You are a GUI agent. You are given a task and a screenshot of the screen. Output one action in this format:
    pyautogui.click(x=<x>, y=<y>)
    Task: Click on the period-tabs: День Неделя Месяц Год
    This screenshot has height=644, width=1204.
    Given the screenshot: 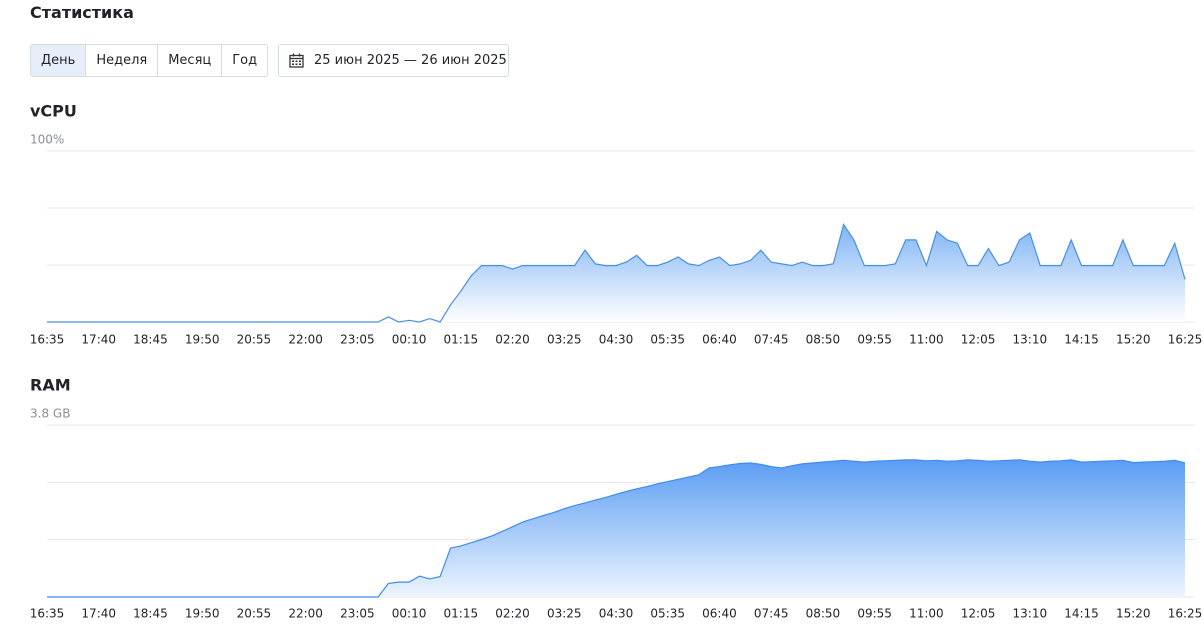 What is the action you would take?
    pyautogui.click(x=149, y=60)
    